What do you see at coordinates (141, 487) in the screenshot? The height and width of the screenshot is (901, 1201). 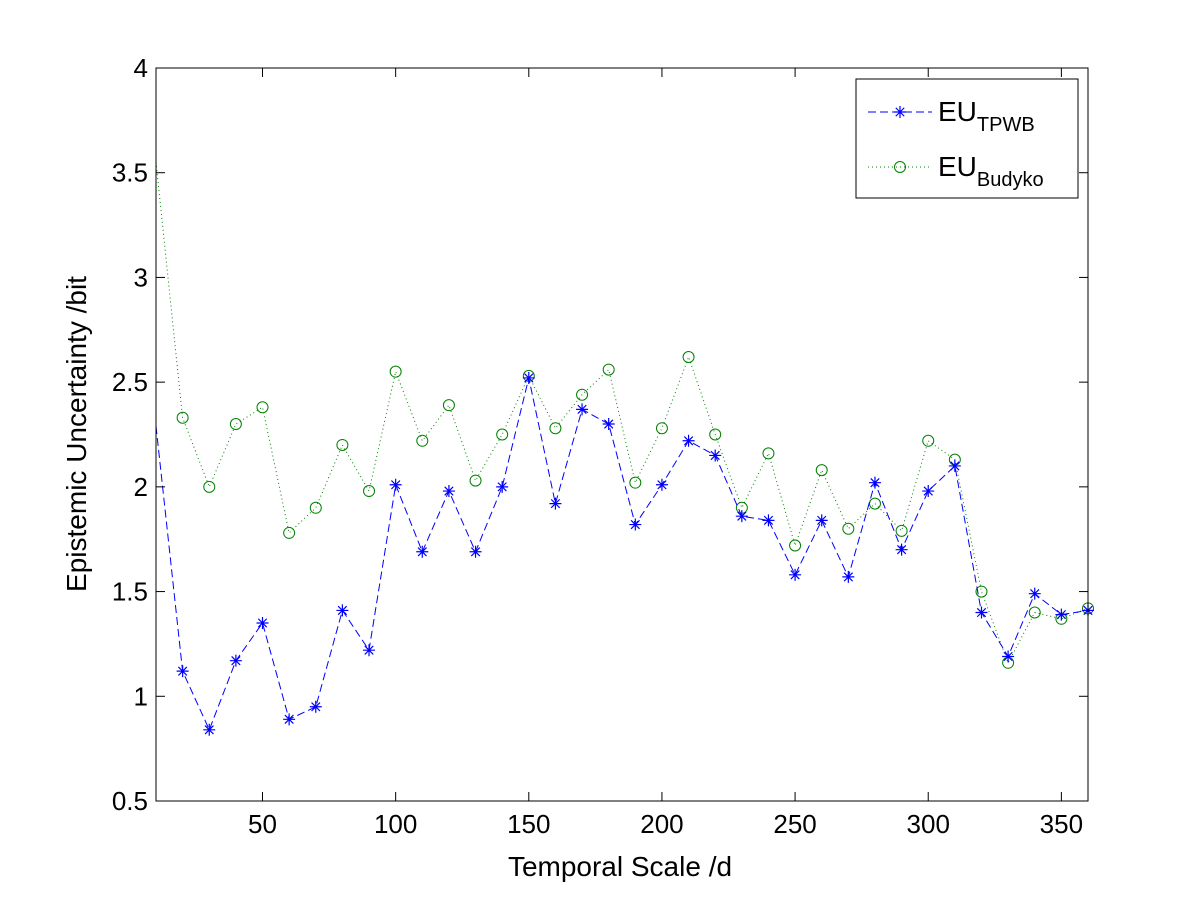 I see `y-tick-label: 2` at bounding box center [141, 487].